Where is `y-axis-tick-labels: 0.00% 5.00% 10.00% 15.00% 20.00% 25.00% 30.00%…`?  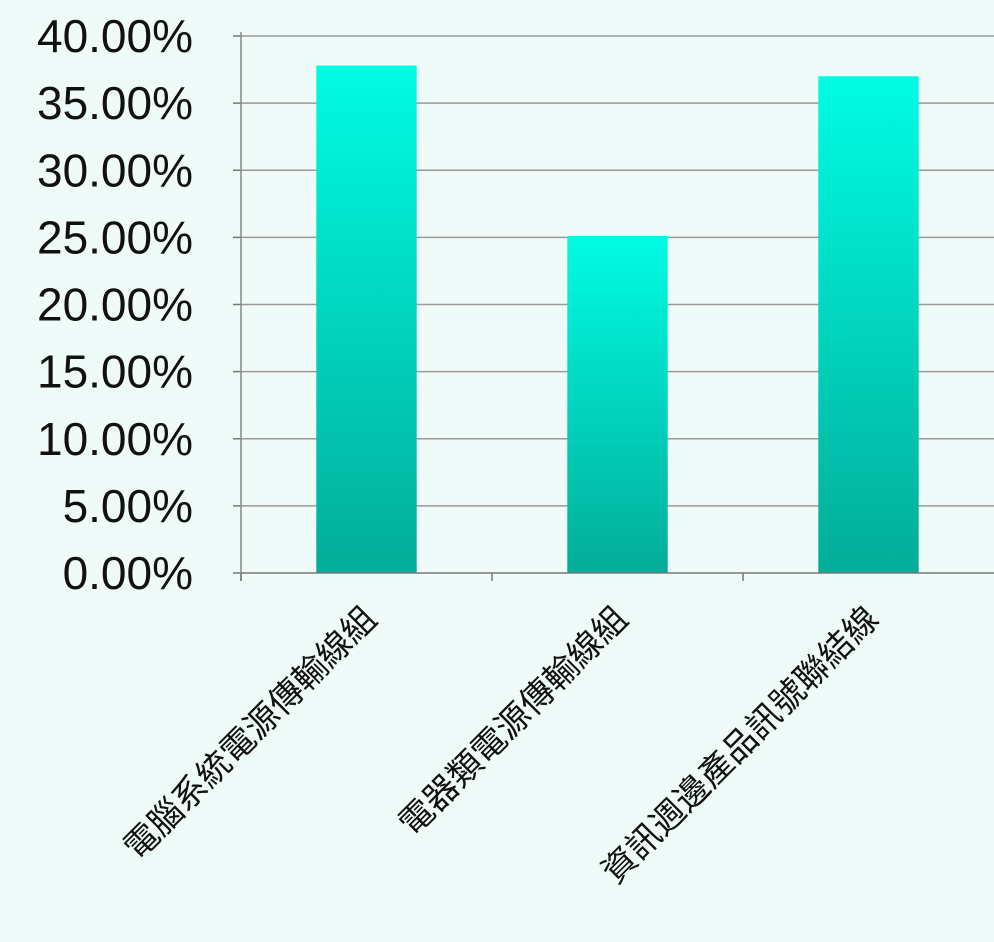
y-axis-tick-labels: 0.00% 5.00% 10.00% 15.00% 20.00% 25.00% 30.00%… is located at coordinates (115, 304).